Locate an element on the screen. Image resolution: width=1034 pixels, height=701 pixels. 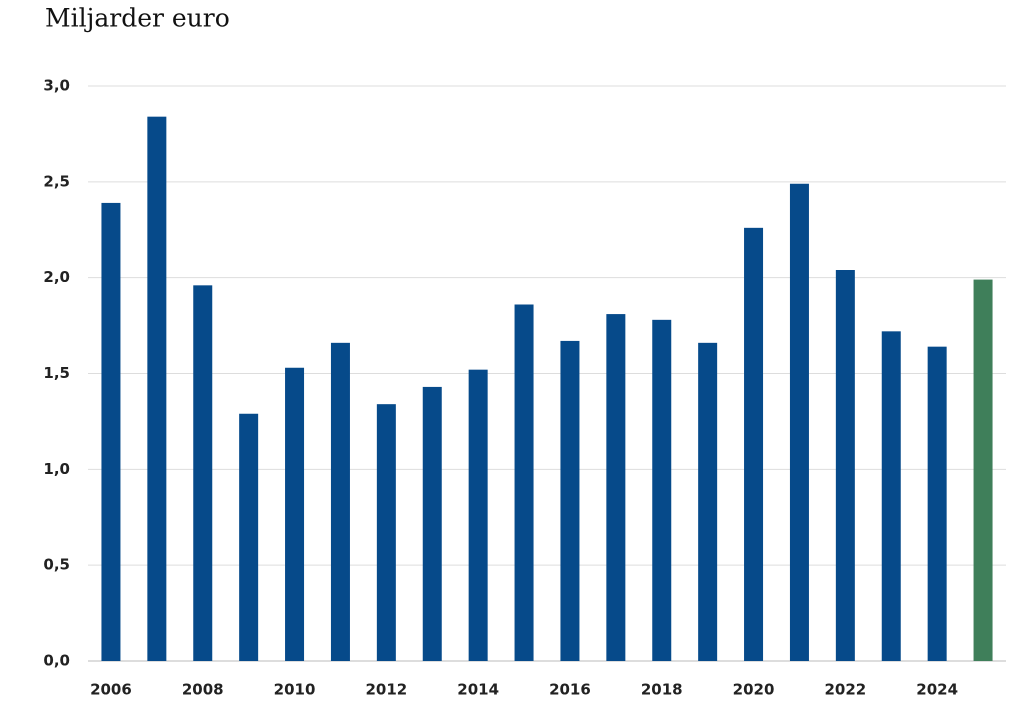
y-tick-label: 1,0 is located at coordinates (56, 469).